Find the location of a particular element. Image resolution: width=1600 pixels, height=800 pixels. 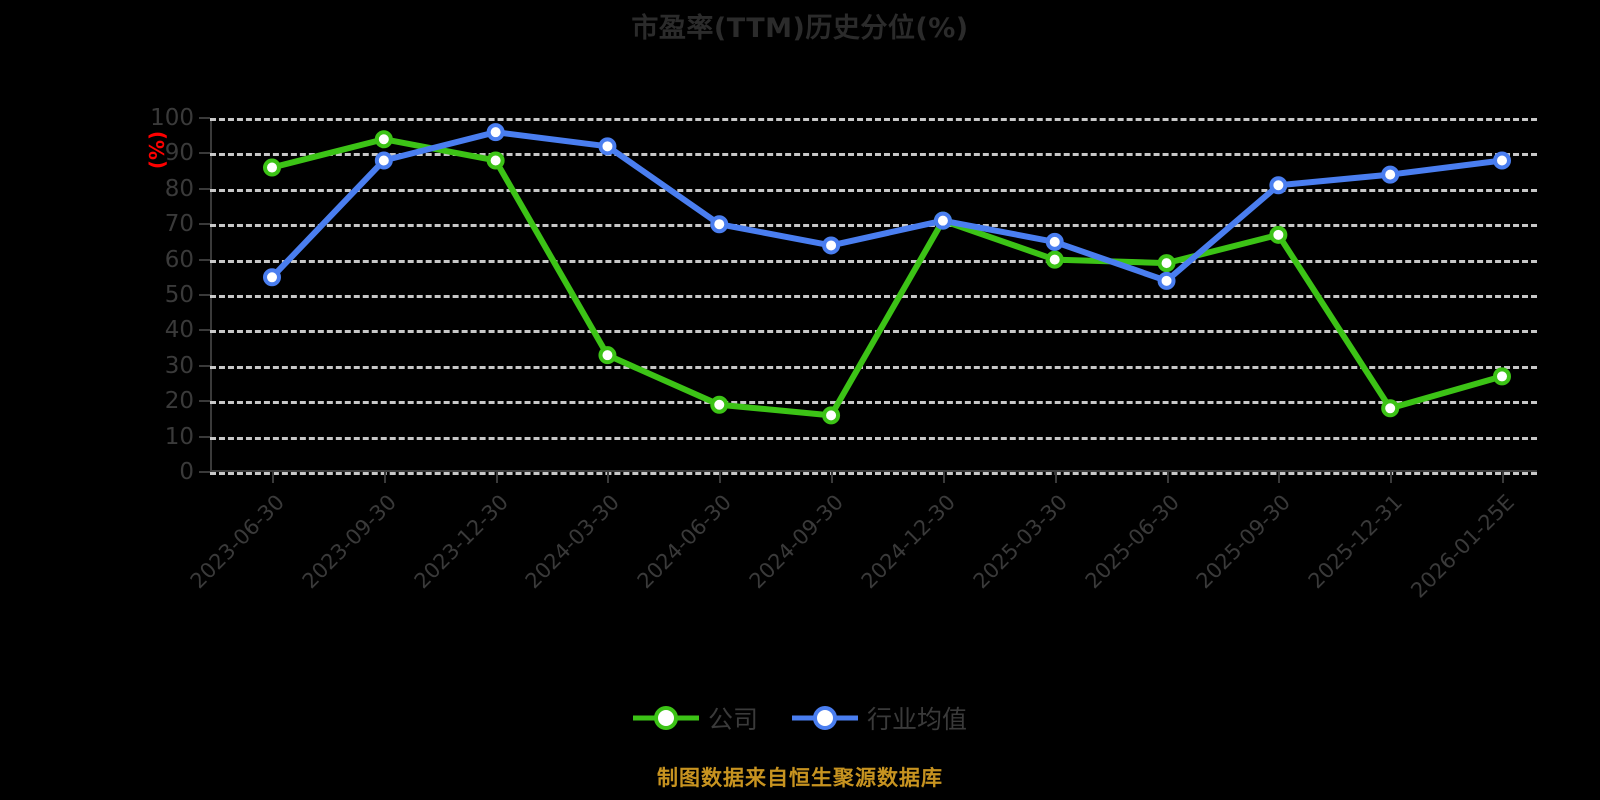

chart-legend: 公司 行业均值 is located at coordinates (800, 718).